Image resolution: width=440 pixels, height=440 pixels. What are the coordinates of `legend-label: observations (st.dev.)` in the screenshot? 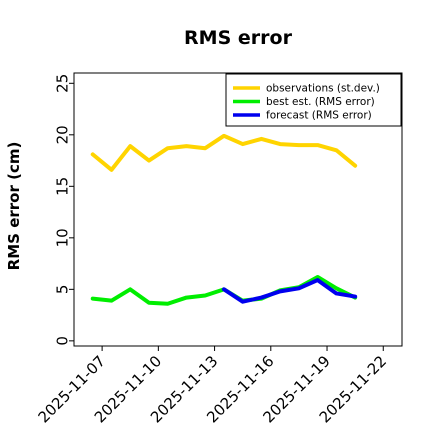 It's located at (323, 89).